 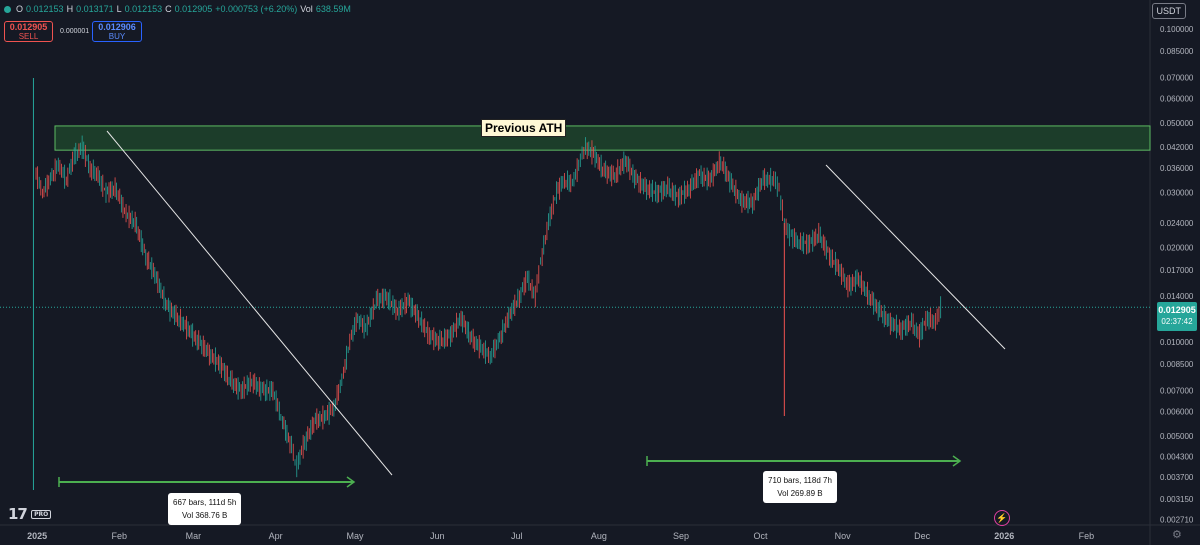 What do you see at coordinates (143, 9) in the screenshot?
I see `low-value: 0.012153` at bounding box center [143, 9].